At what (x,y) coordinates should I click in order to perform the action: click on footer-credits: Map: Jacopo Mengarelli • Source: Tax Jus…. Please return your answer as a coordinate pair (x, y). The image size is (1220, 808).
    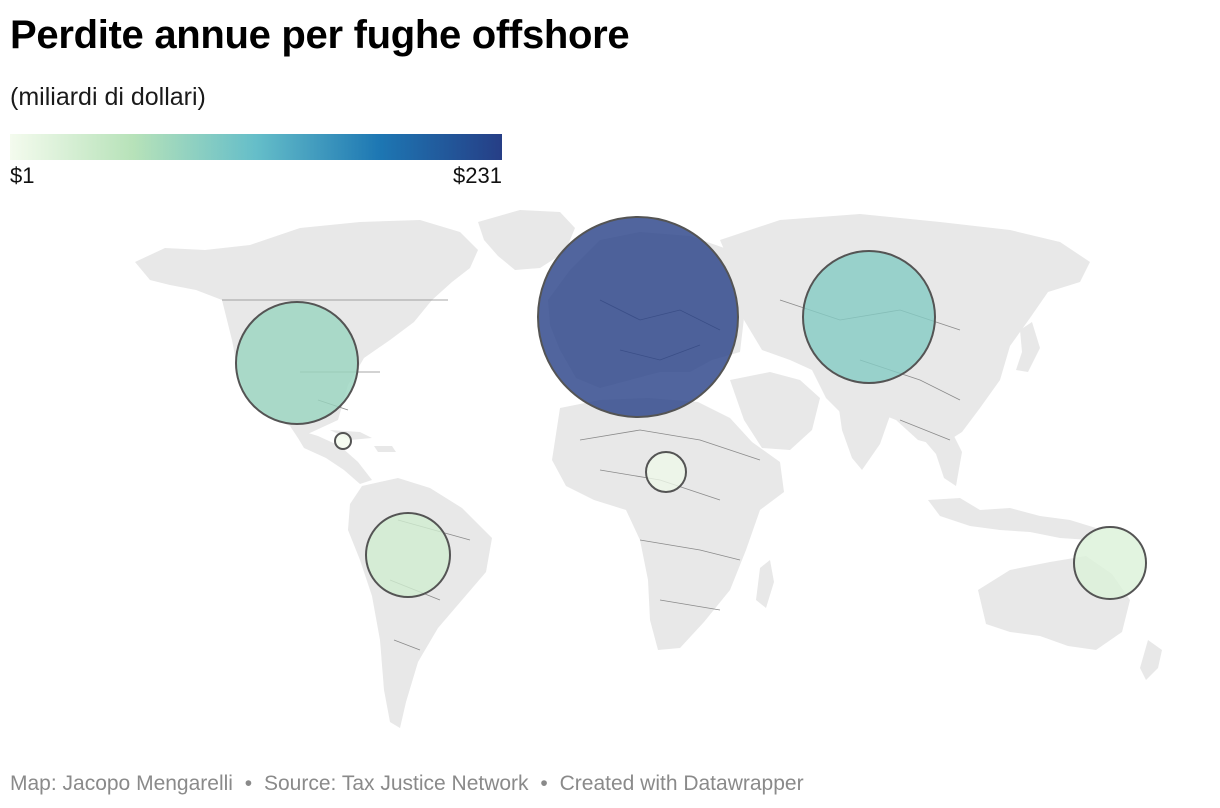
    Looking at the image, I should click on (407, 784).